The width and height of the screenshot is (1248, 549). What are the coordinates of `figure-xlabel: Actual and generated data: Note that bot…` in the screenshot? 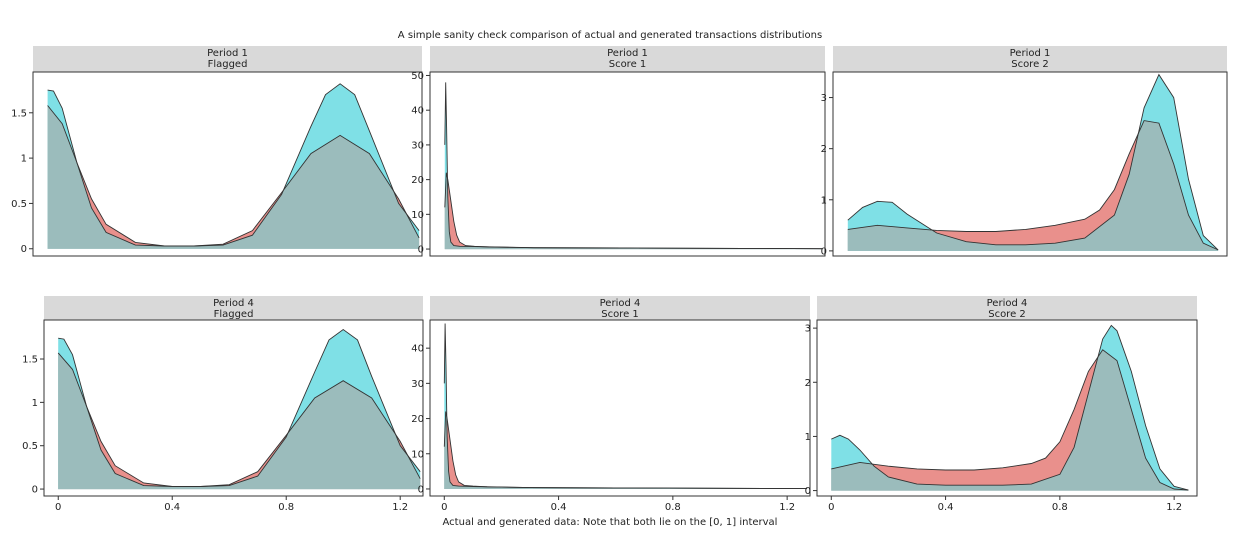 It's located at (610, 522).